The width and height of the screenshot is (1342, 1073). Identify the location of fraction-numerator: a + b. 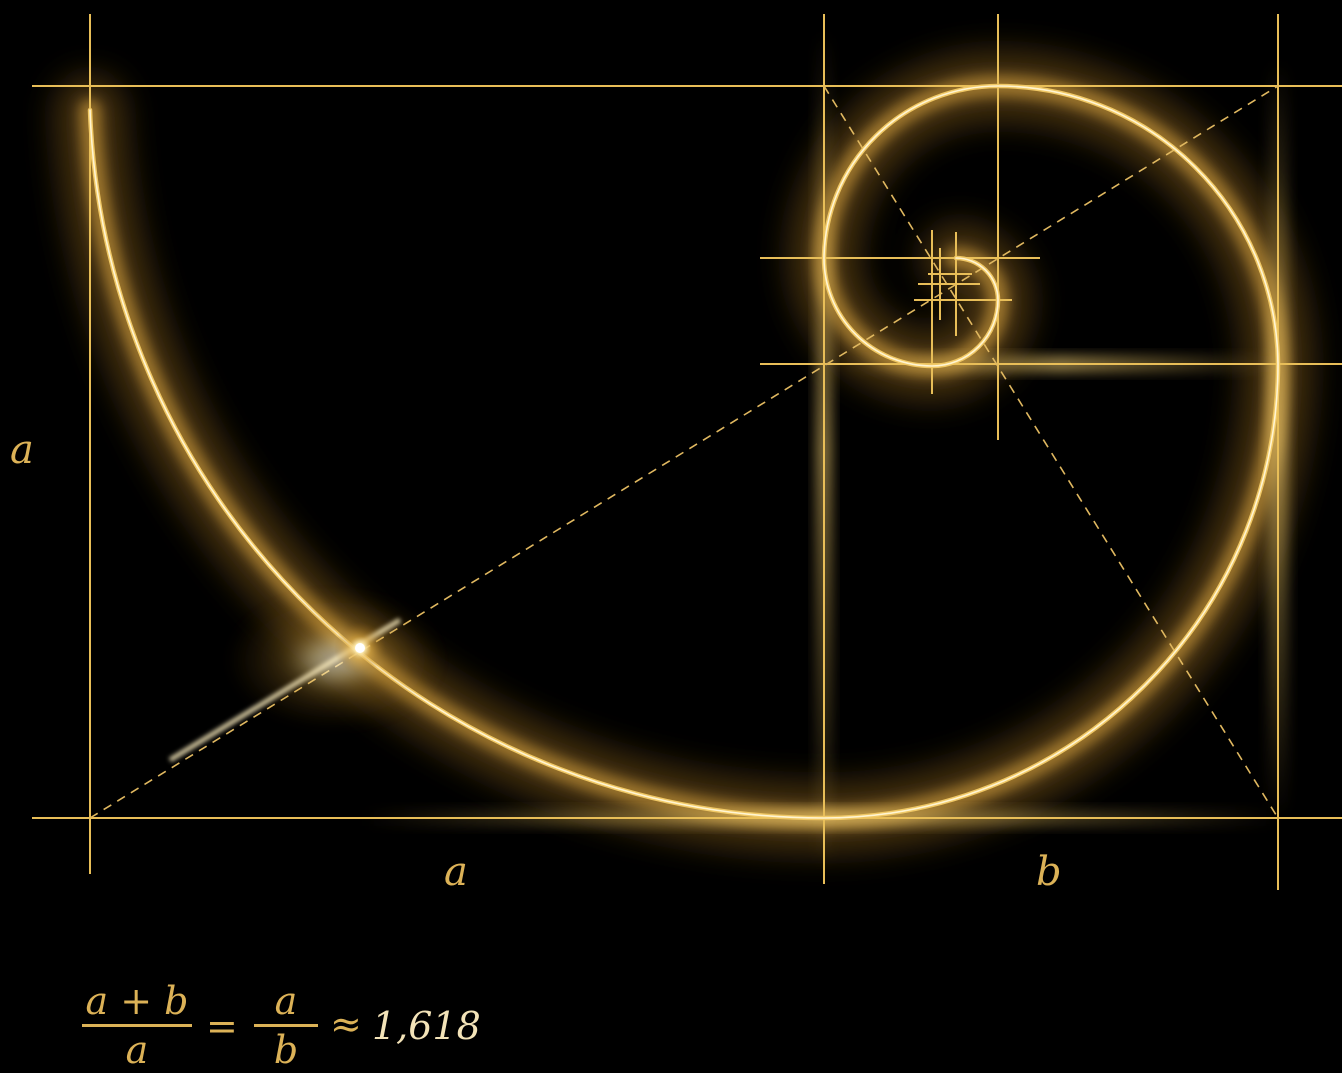
(137, 1001).